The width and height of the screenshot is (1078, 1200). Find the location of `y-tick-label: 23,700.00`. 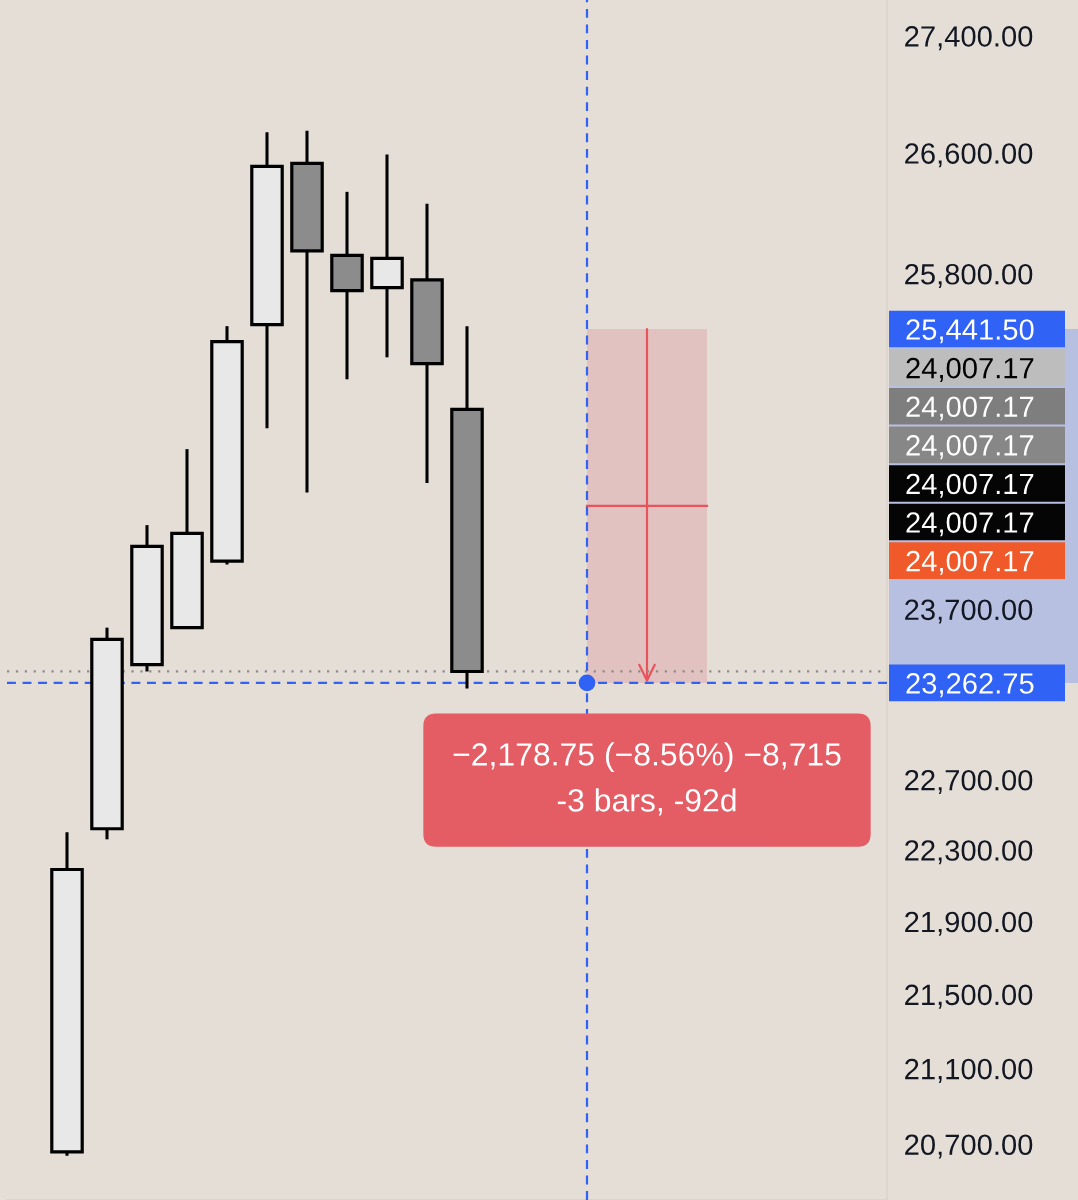

y-tick-label: 23,700.00 is located at coordinates (969, 611).